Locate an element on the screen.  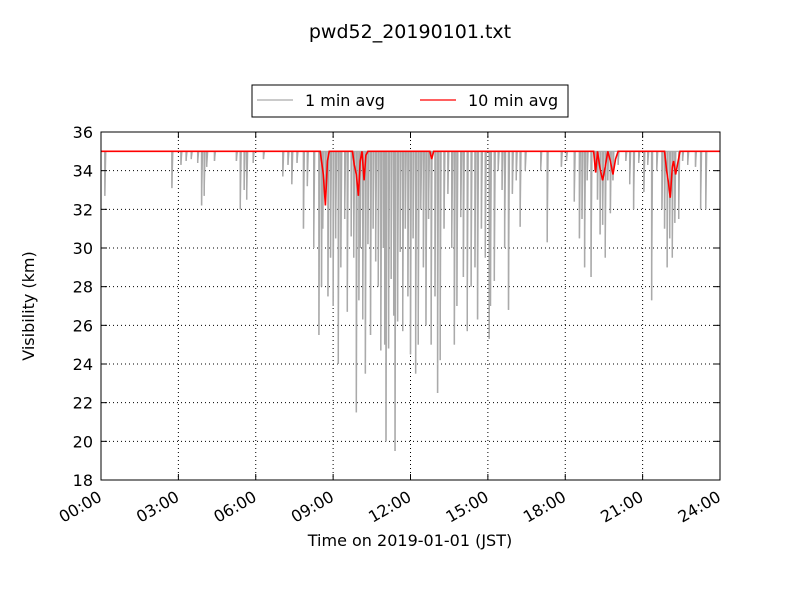
y-tick-label: 18 is located at coordinates (83, 480).